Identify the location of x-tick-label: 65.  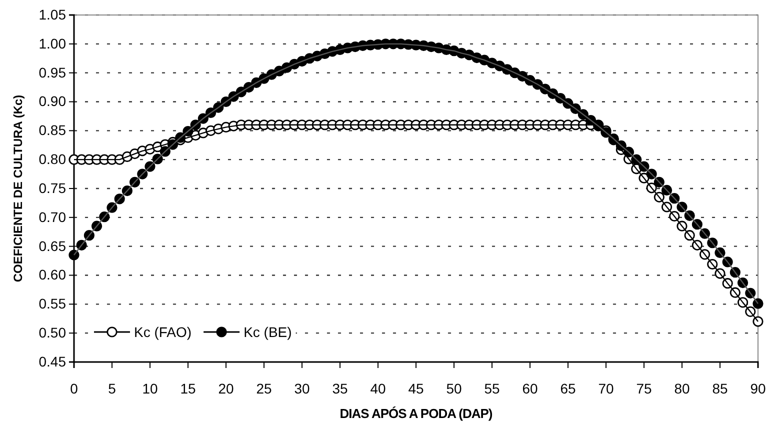
(568, 388).